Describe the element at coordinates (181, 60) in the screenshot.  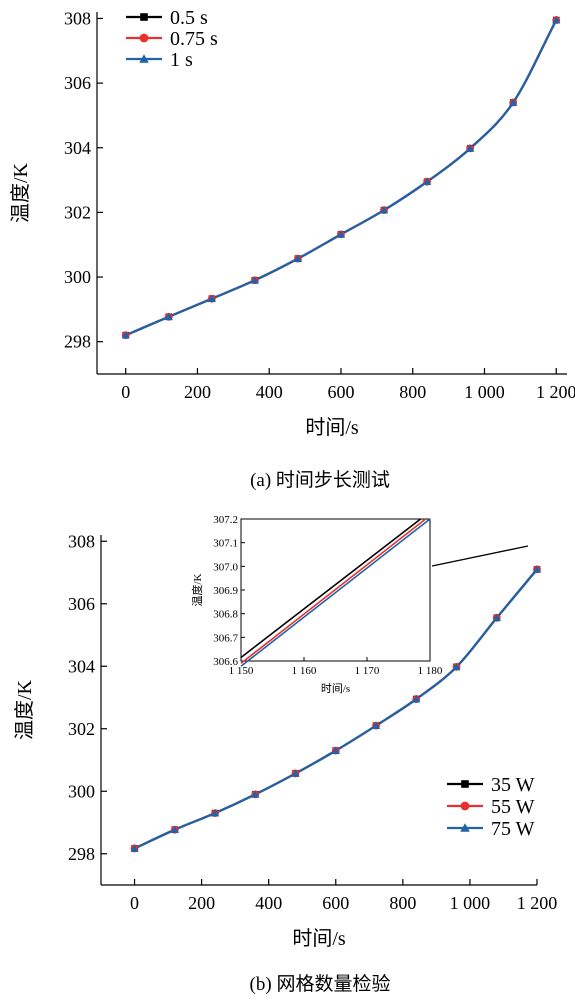
I see `legend-label: 1 s` at that location.